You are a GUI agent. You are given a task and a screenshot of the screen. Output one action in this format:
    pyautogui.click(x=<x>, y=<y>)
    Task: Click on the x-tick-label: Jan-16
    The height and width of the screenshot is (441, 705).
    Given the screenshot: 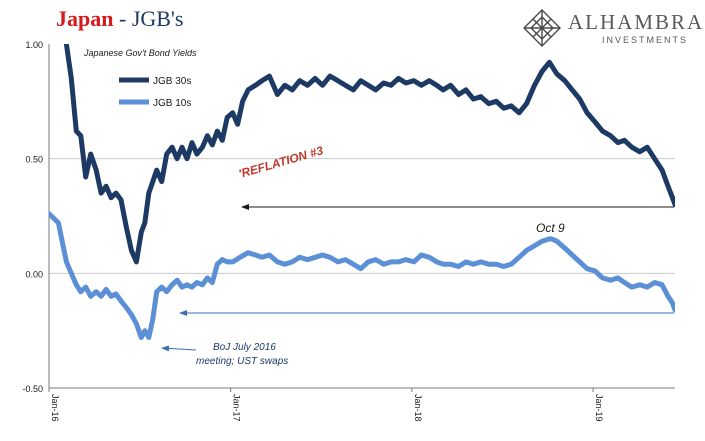 What is the action you would take?
    pyautogui.click(x=55, y=408)
    